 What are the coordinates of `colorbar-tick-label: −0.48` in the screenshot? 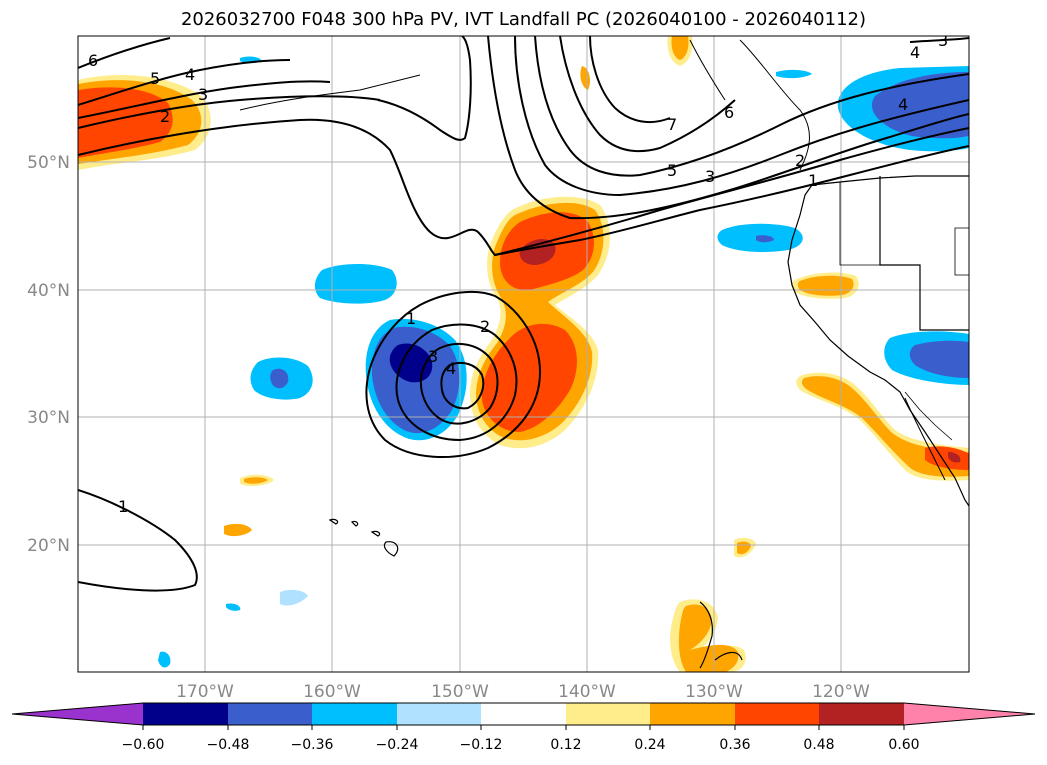 It's located at (228, 745).